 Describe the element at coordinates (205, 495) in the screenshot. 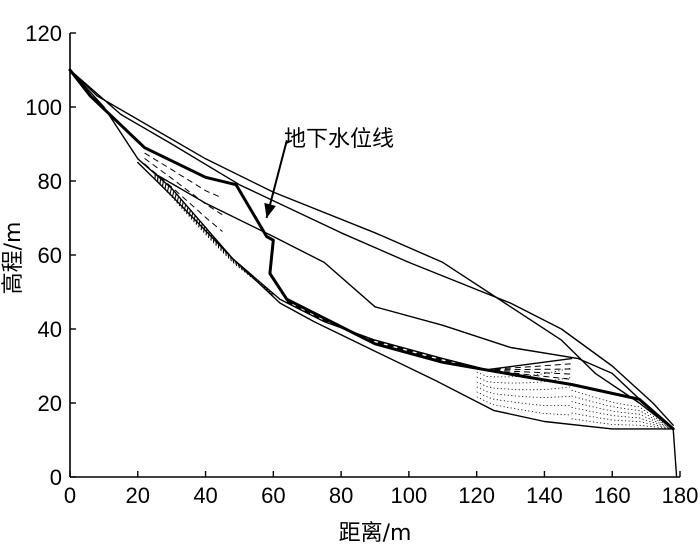

I see `x-tick-label: 40` at that location.